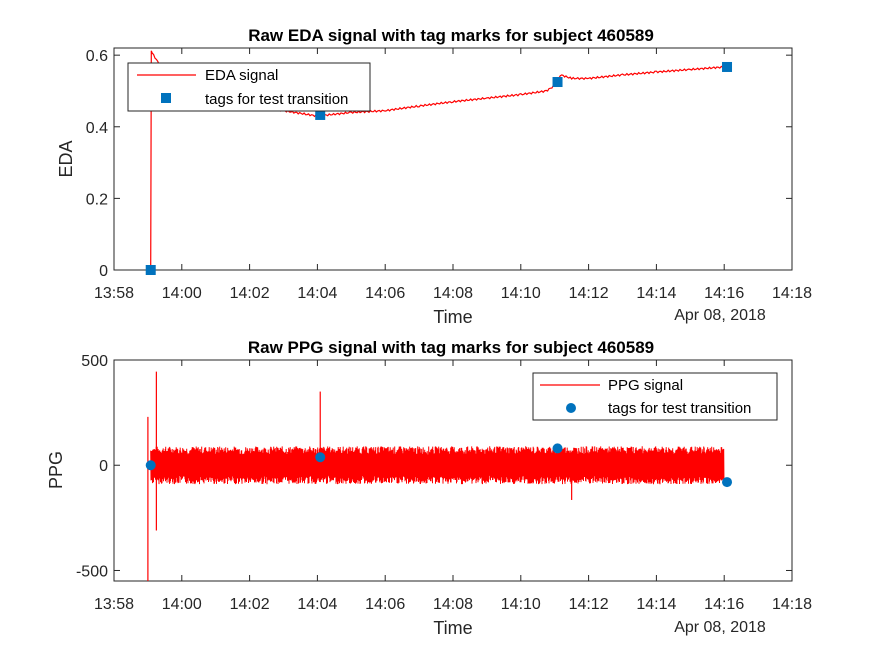 Image resolution: width=875 pixels, height=656 pixels. Describe the element at coordinates (521, 604) in the screenshot. I see `ppg-x-tick-label: 14:10` at that location.